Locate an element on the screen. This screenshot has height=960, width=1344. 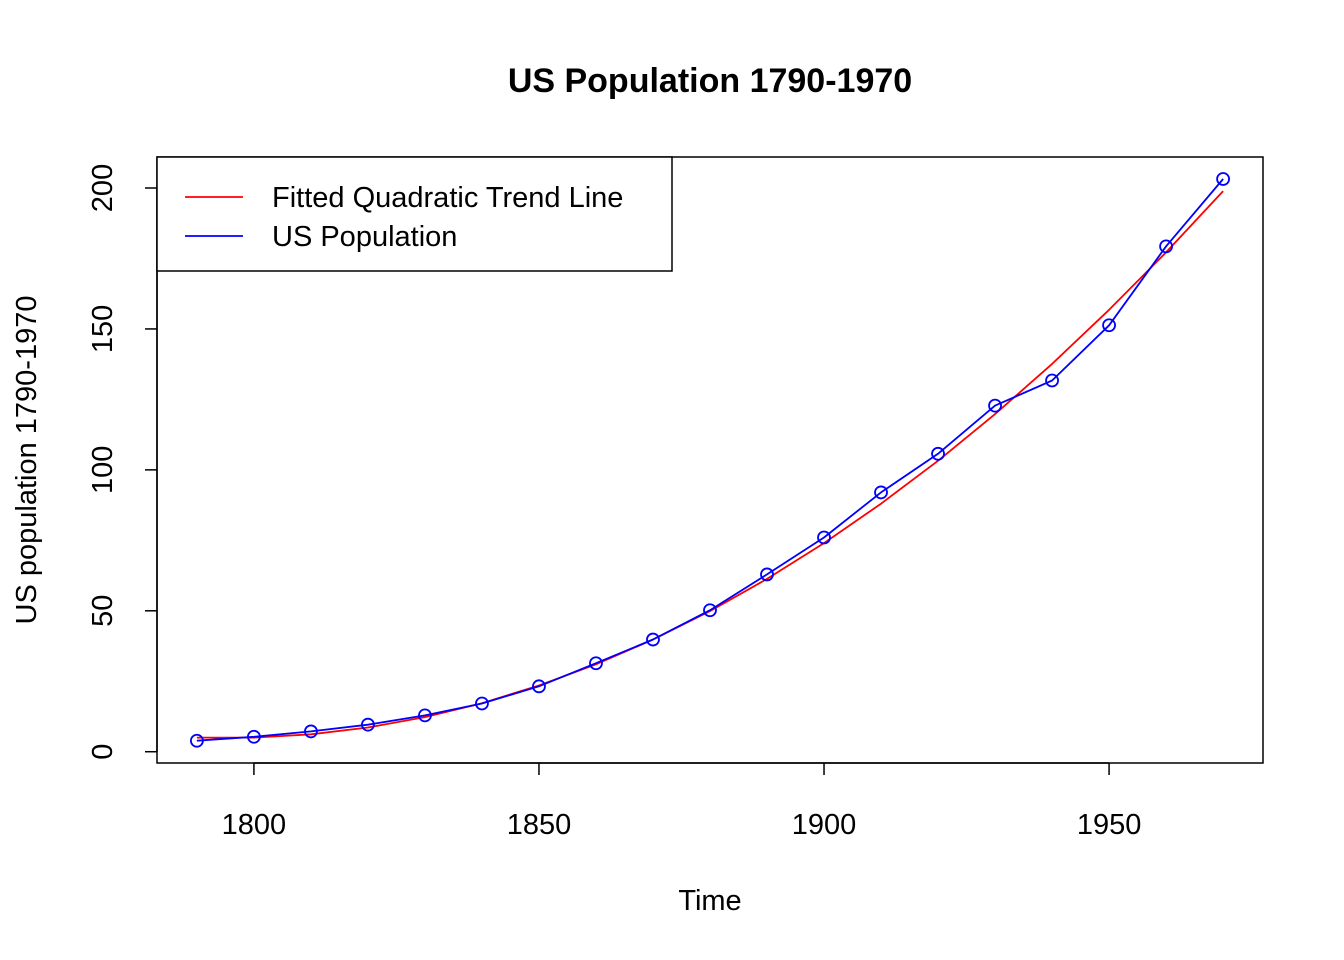
legend-box is located at coordinates (414, 214).